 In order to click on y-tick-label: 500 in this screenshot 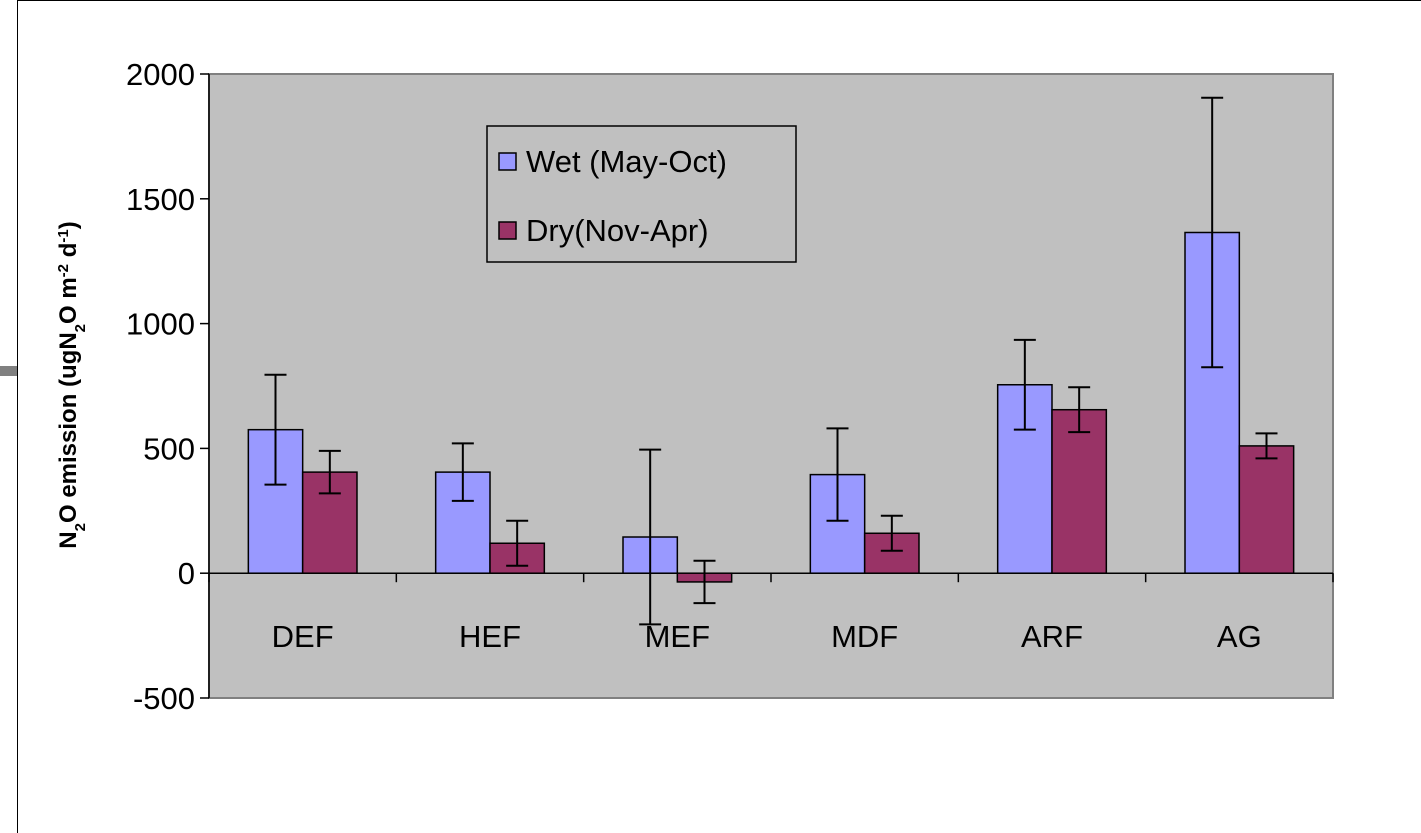, I will do `click(169, 448)`.